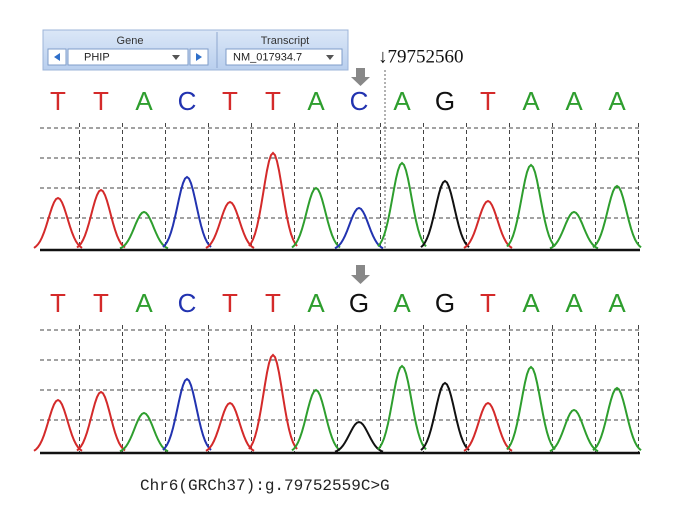 The width and height of the screenshot is (689, 518). I want to click on transcript-value: NM_017934.7, so click(267, 57).